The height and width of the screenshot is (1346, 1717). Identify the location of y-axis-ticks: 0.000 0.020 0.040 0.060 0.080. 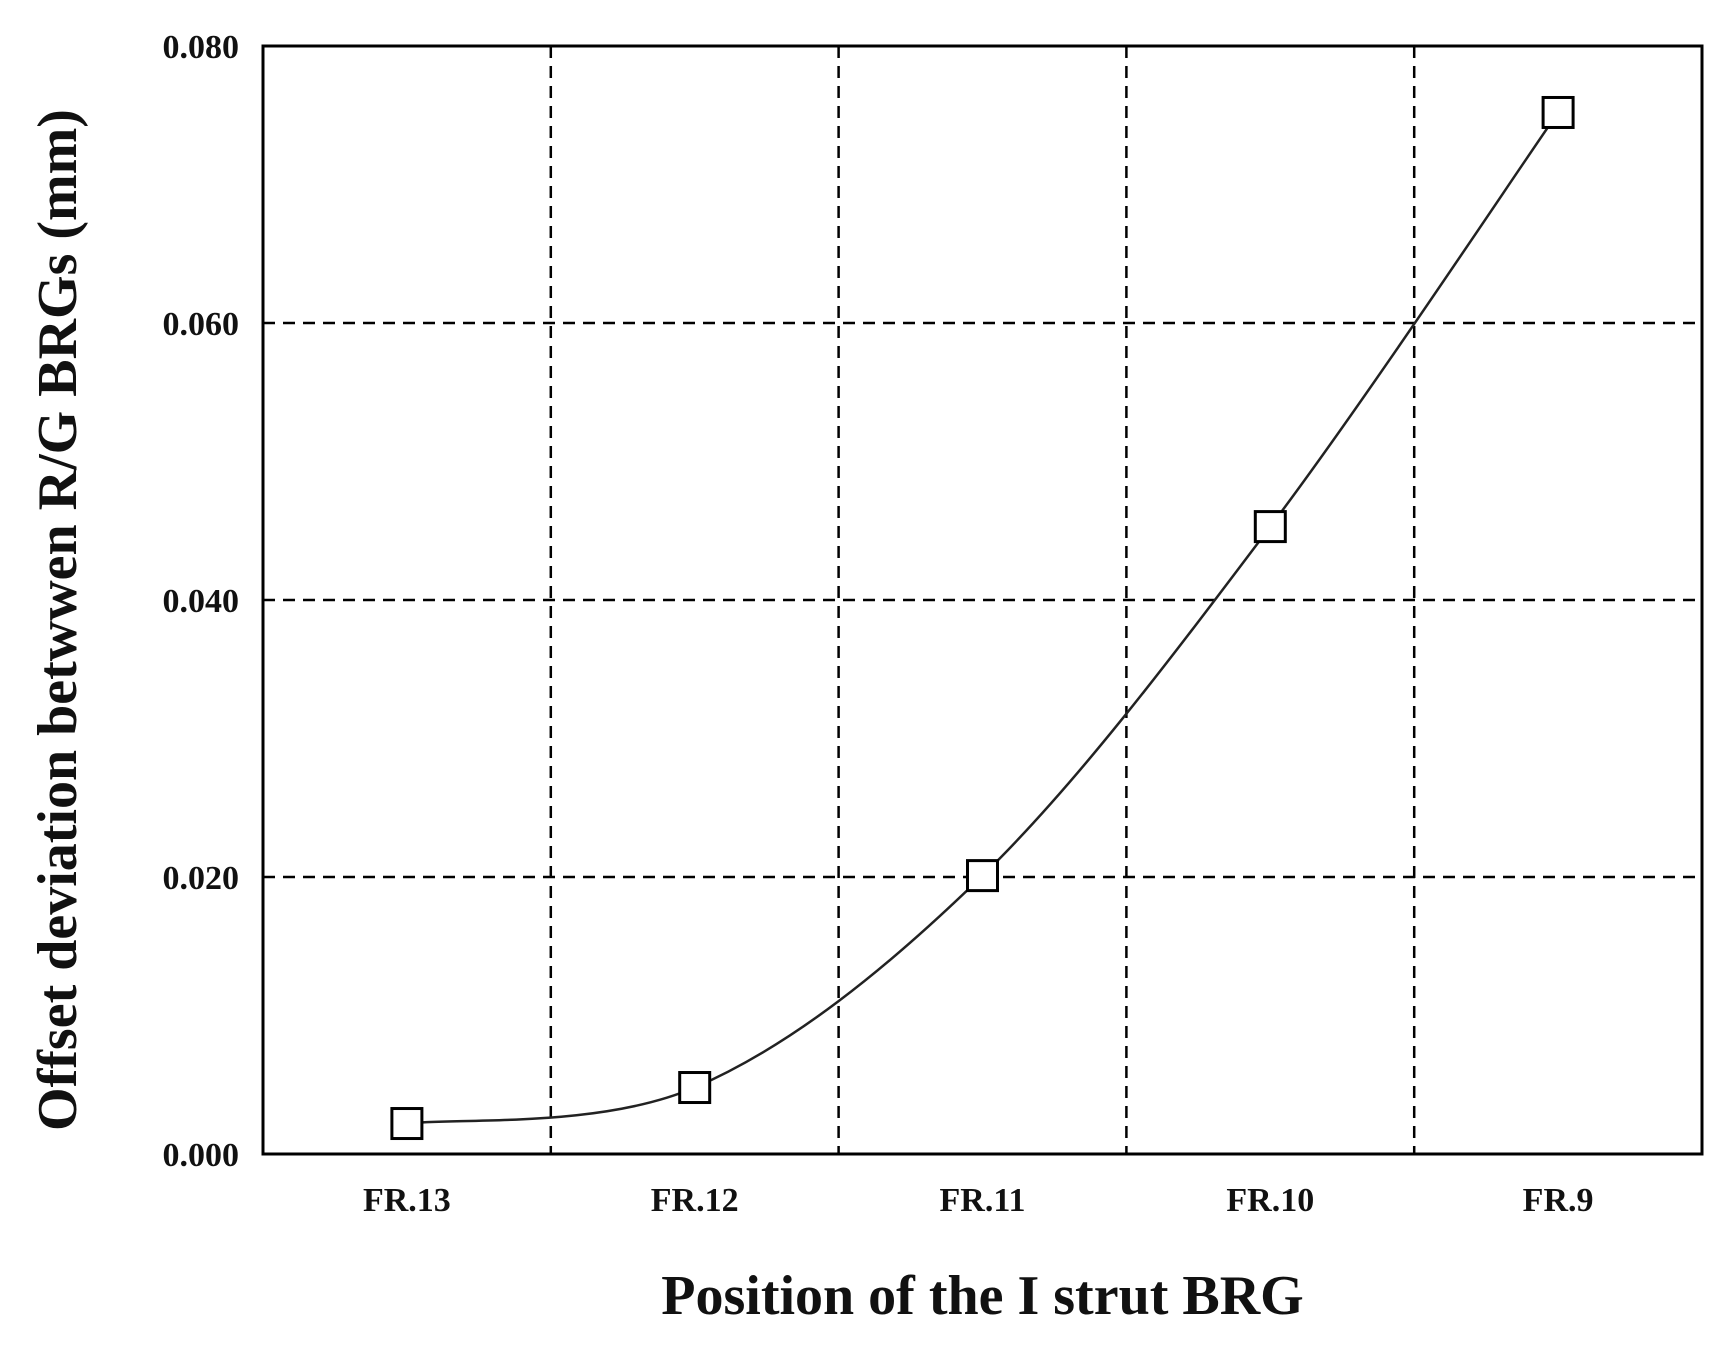
(201, 601).